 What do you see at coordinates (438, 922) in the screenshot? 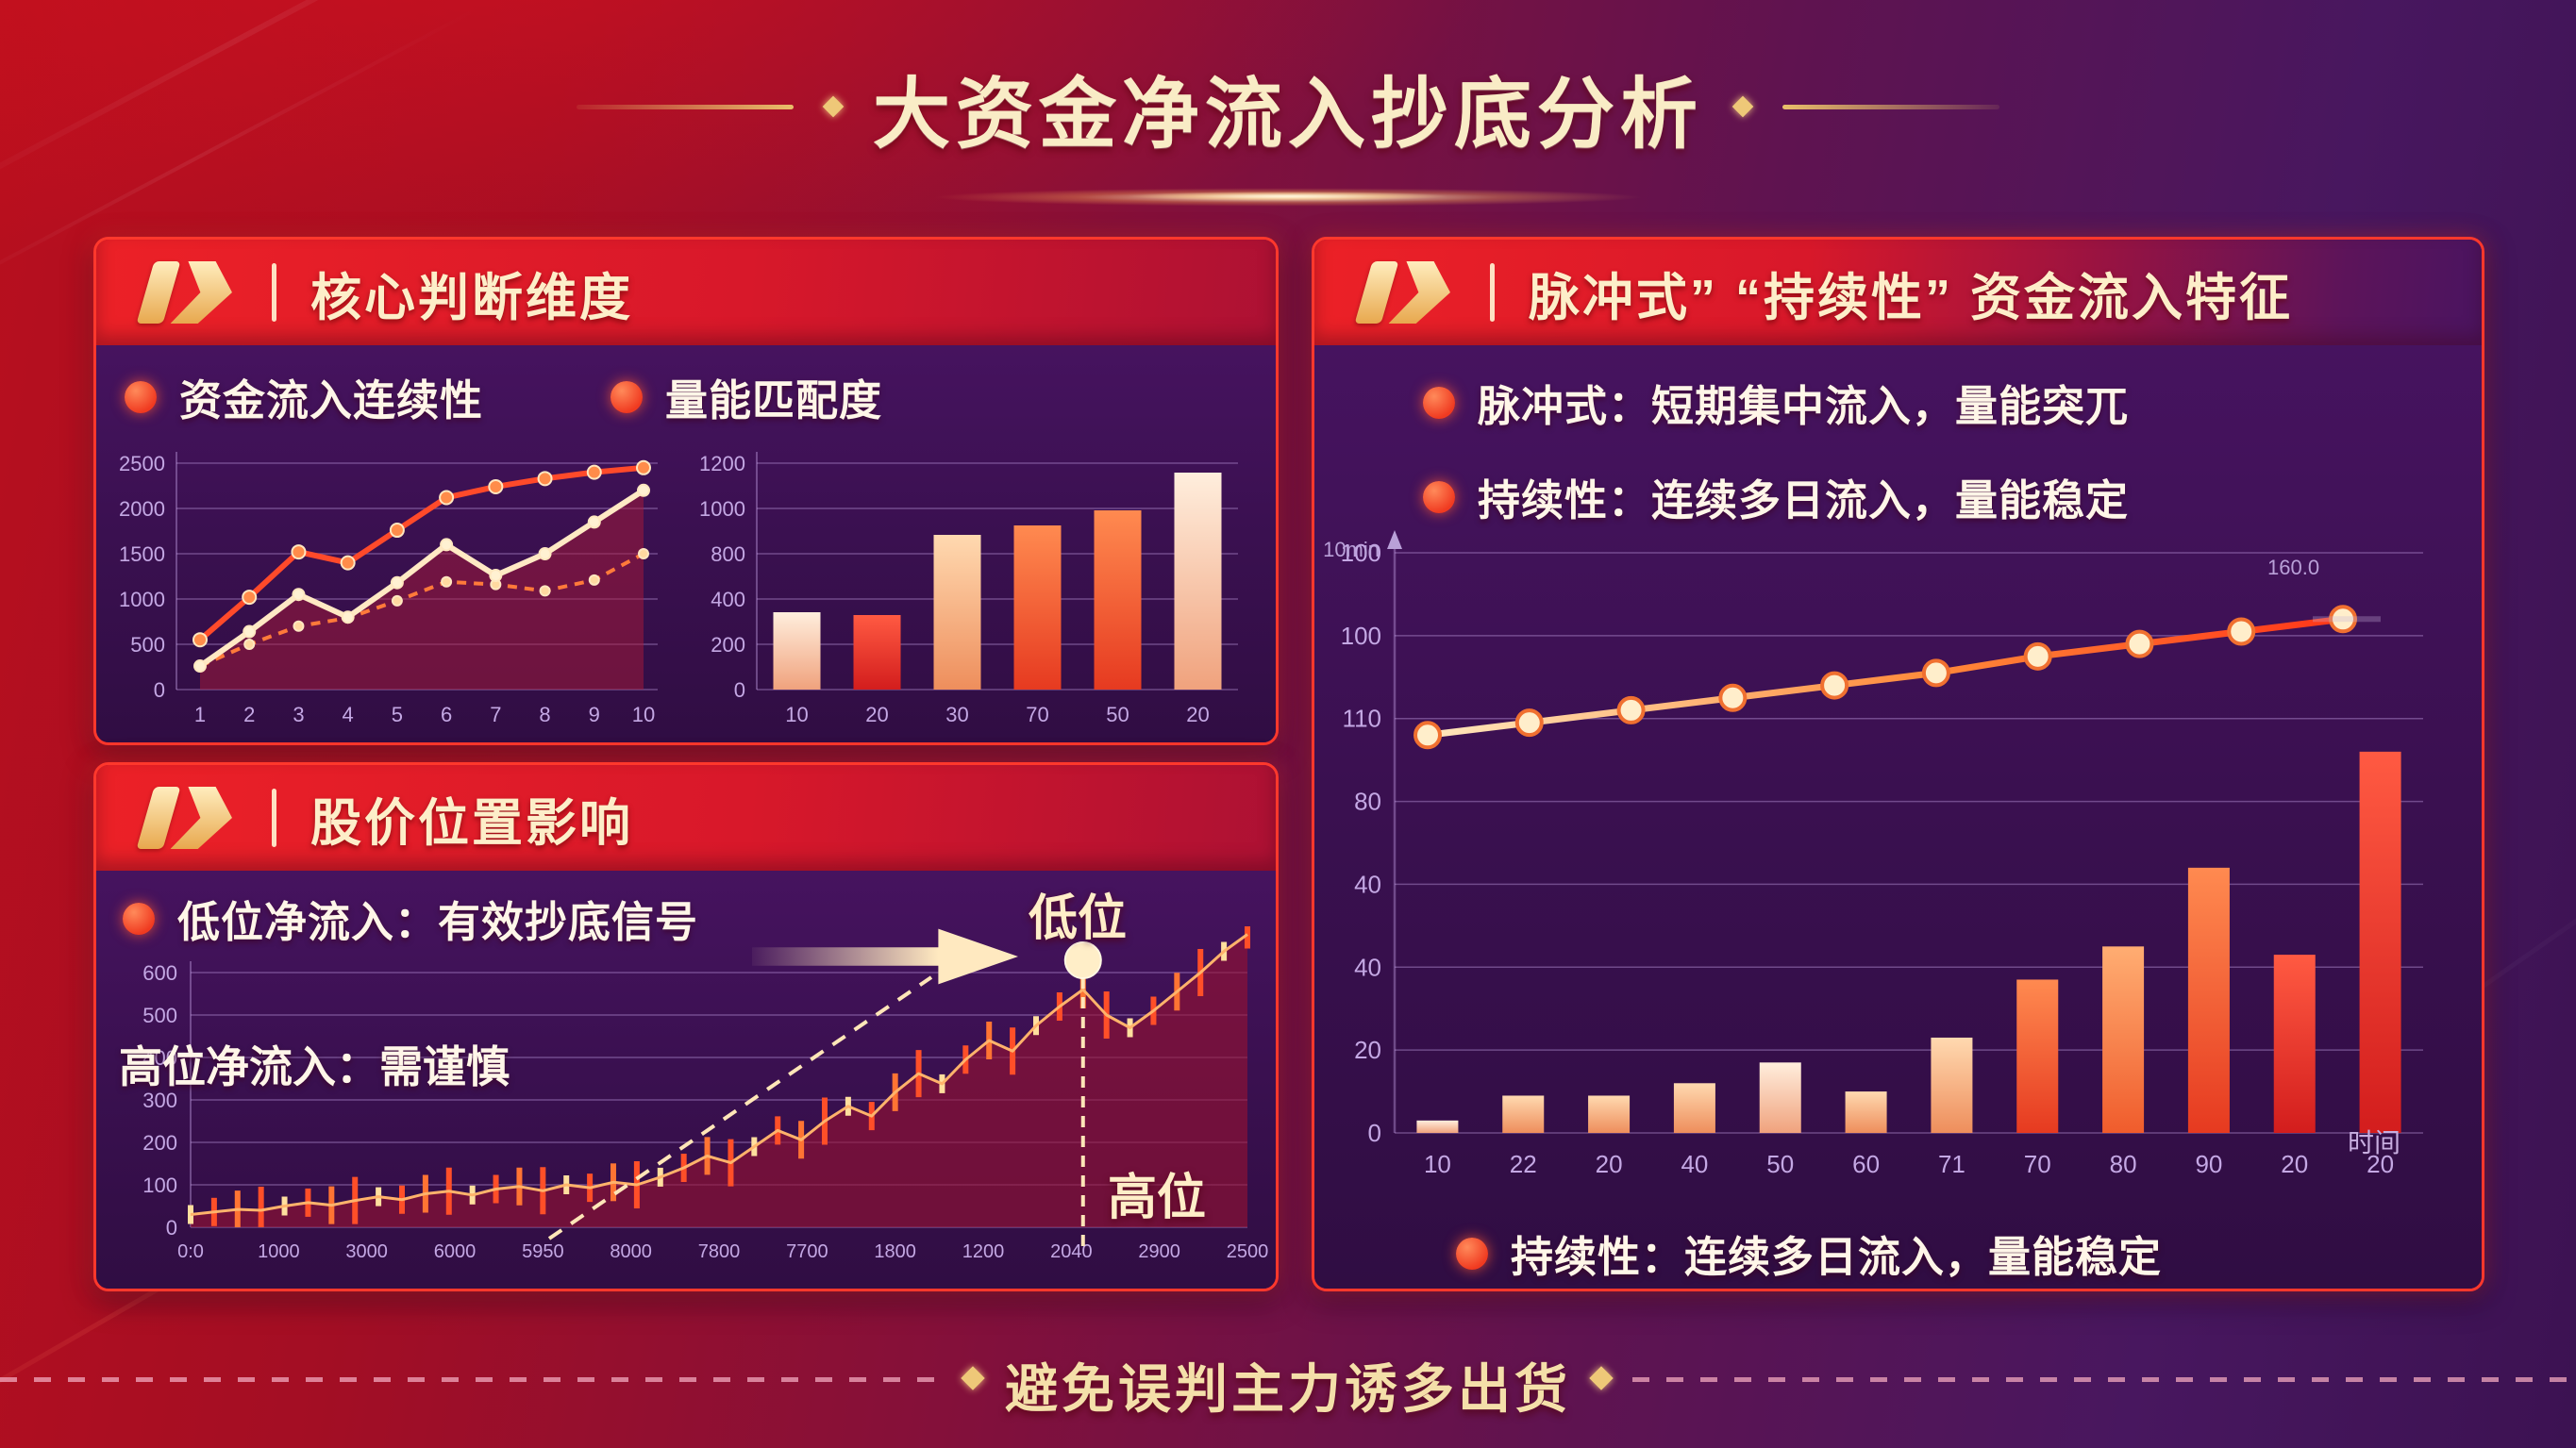
I see `bullet-low-inflow-label: 低位净流入：有效抄底信号` at bounding box center [438, 922].